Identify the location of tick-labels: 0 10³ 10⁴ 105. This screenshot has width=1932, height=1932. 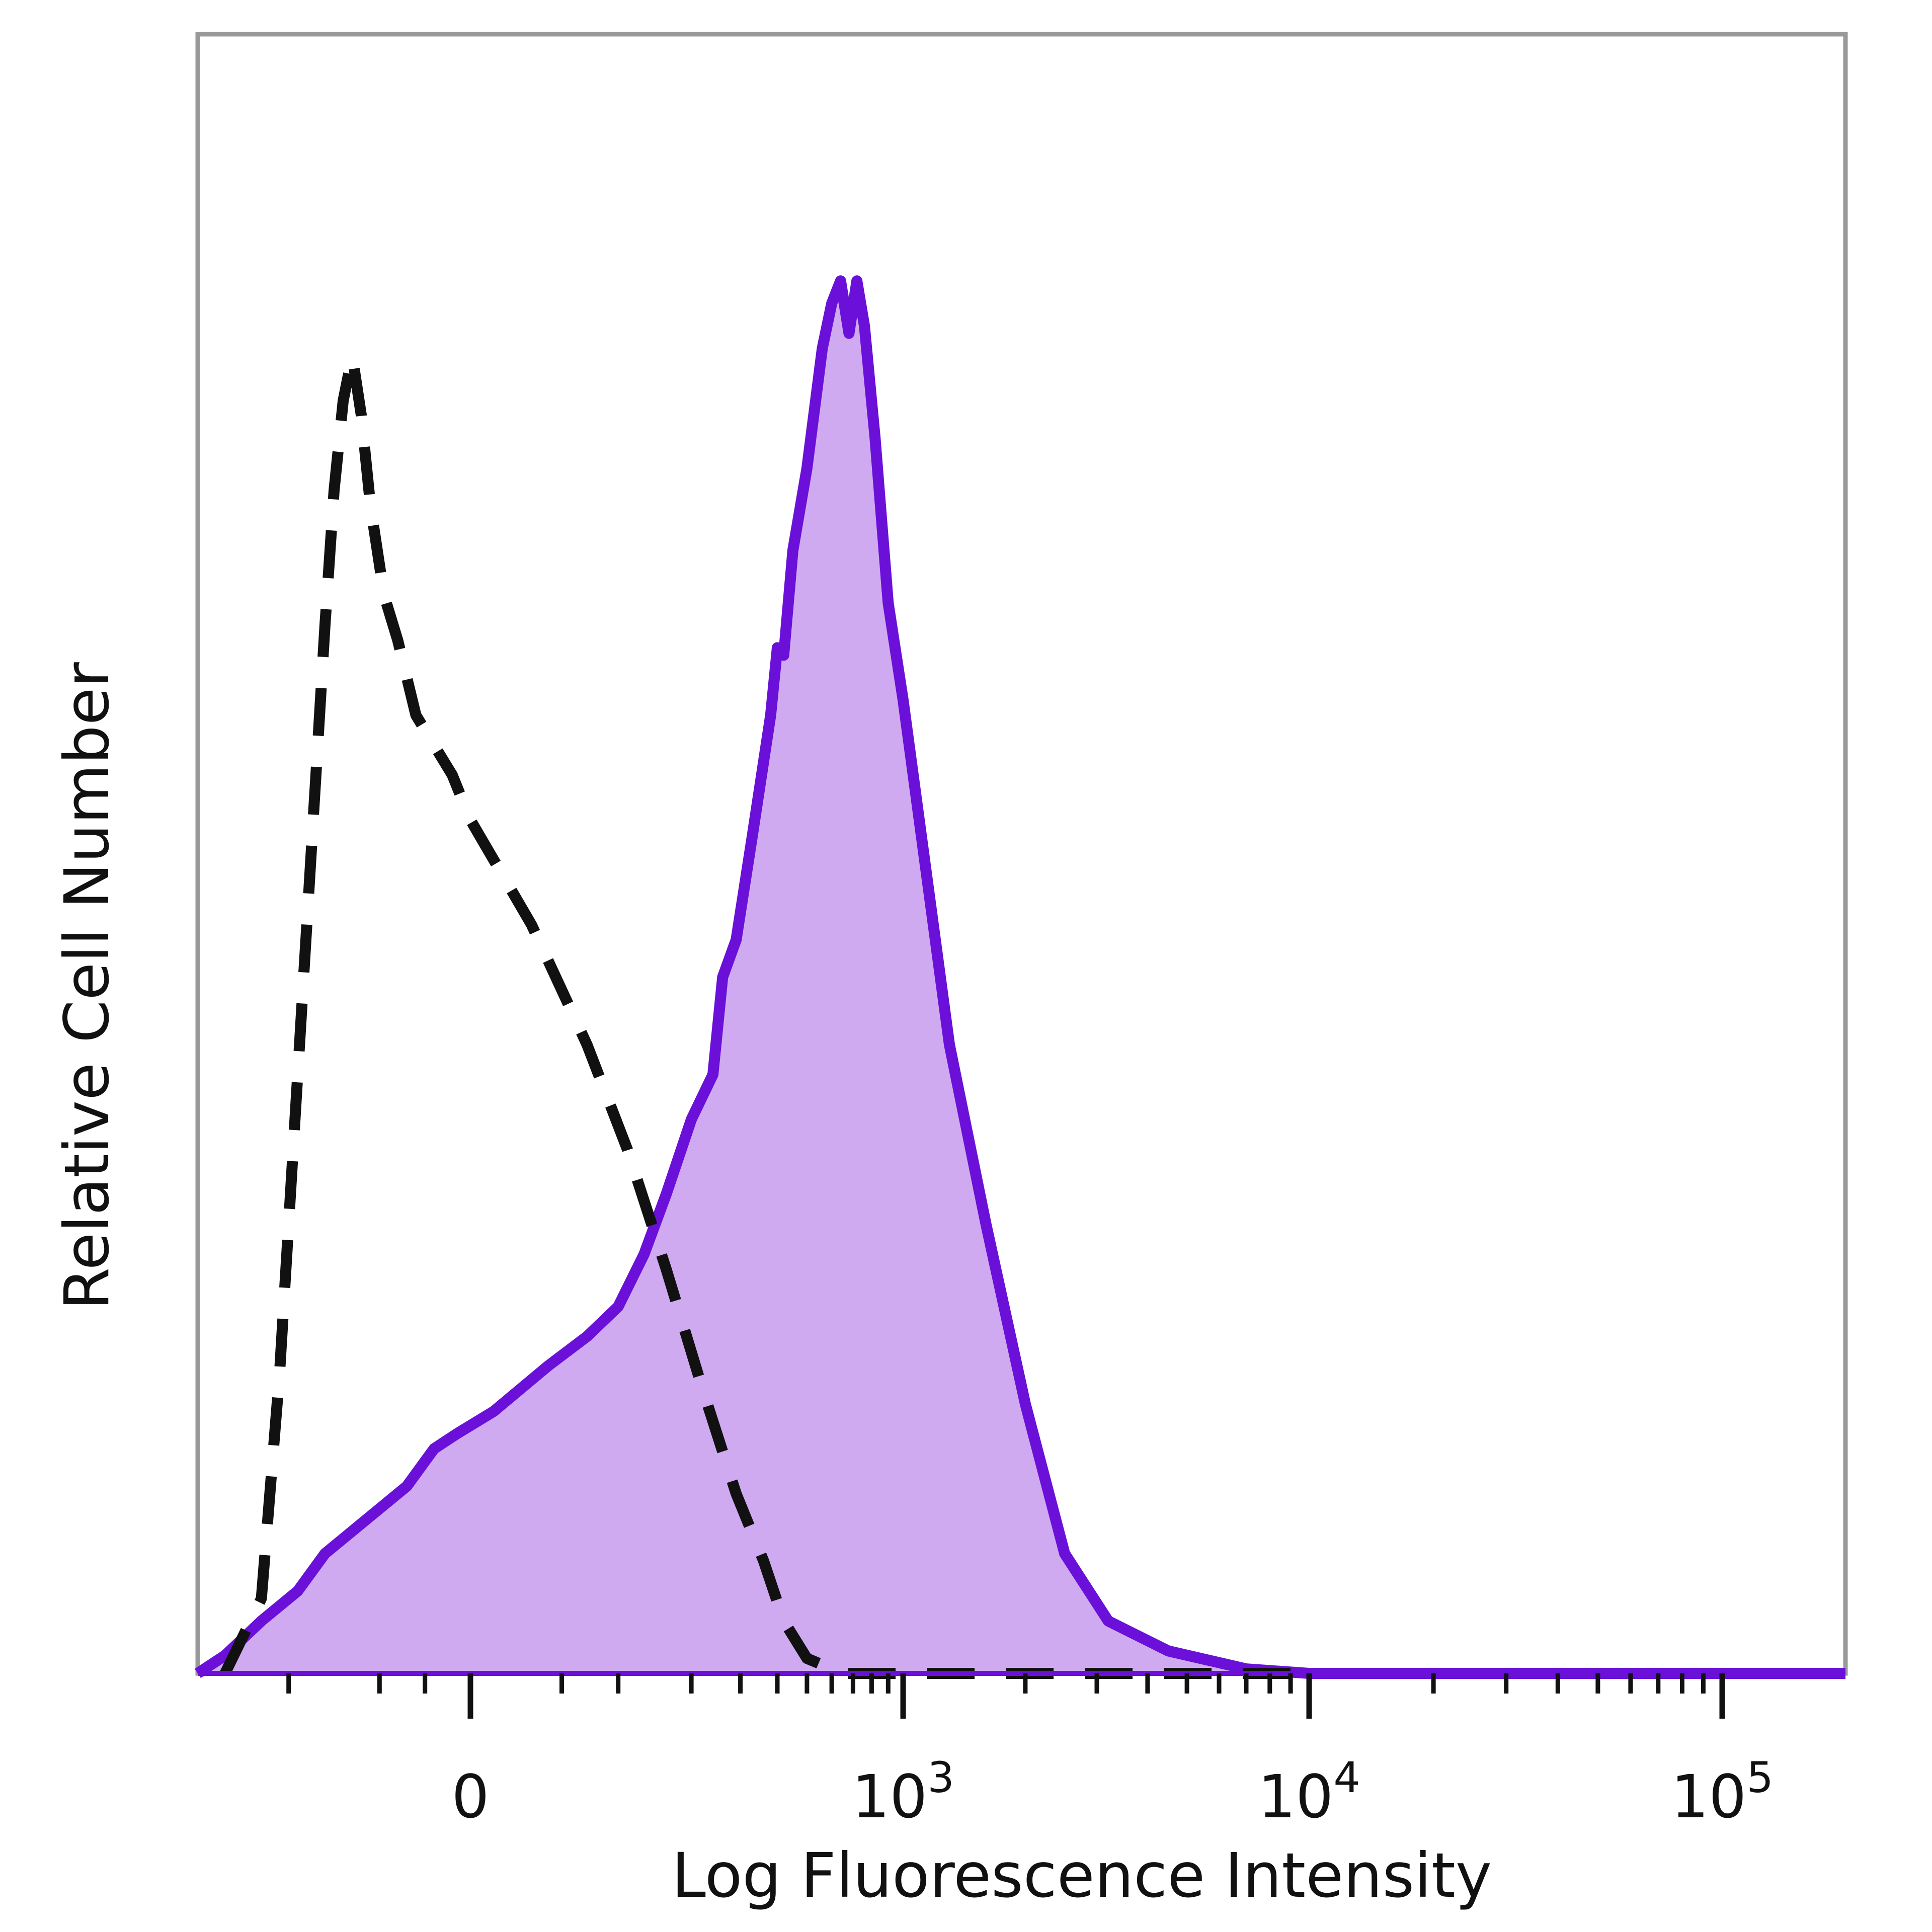
(1112, 1752).